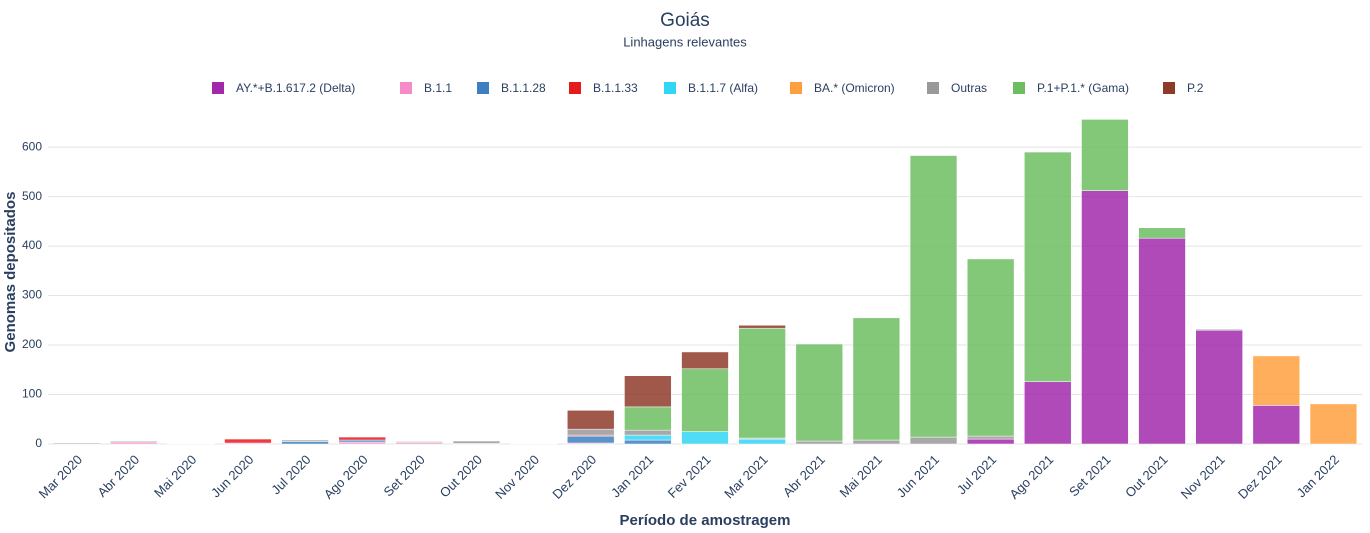  I want to click on x-tick-label: Mai 2021, so click(861, 476).